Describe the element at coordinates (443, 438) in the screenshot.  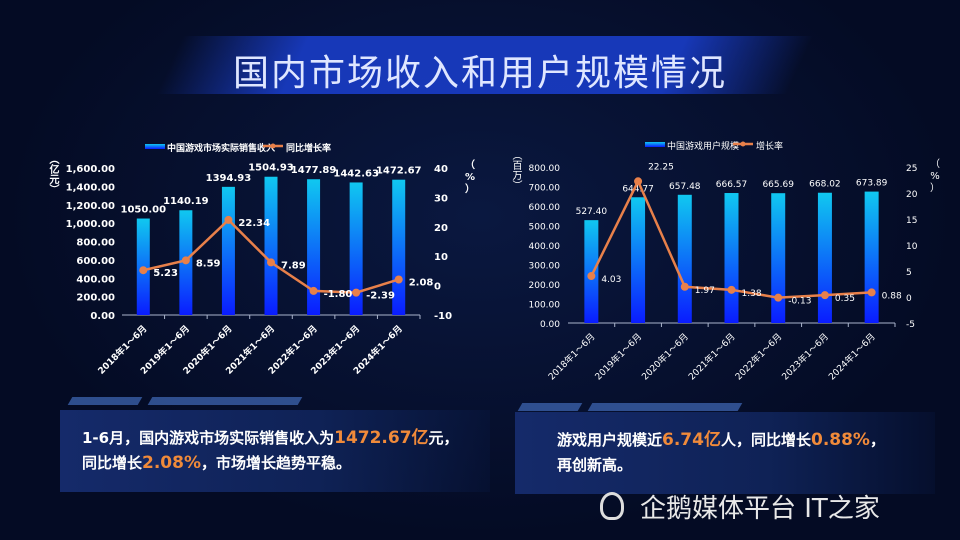
I see `summary-text: 元，` at that location.